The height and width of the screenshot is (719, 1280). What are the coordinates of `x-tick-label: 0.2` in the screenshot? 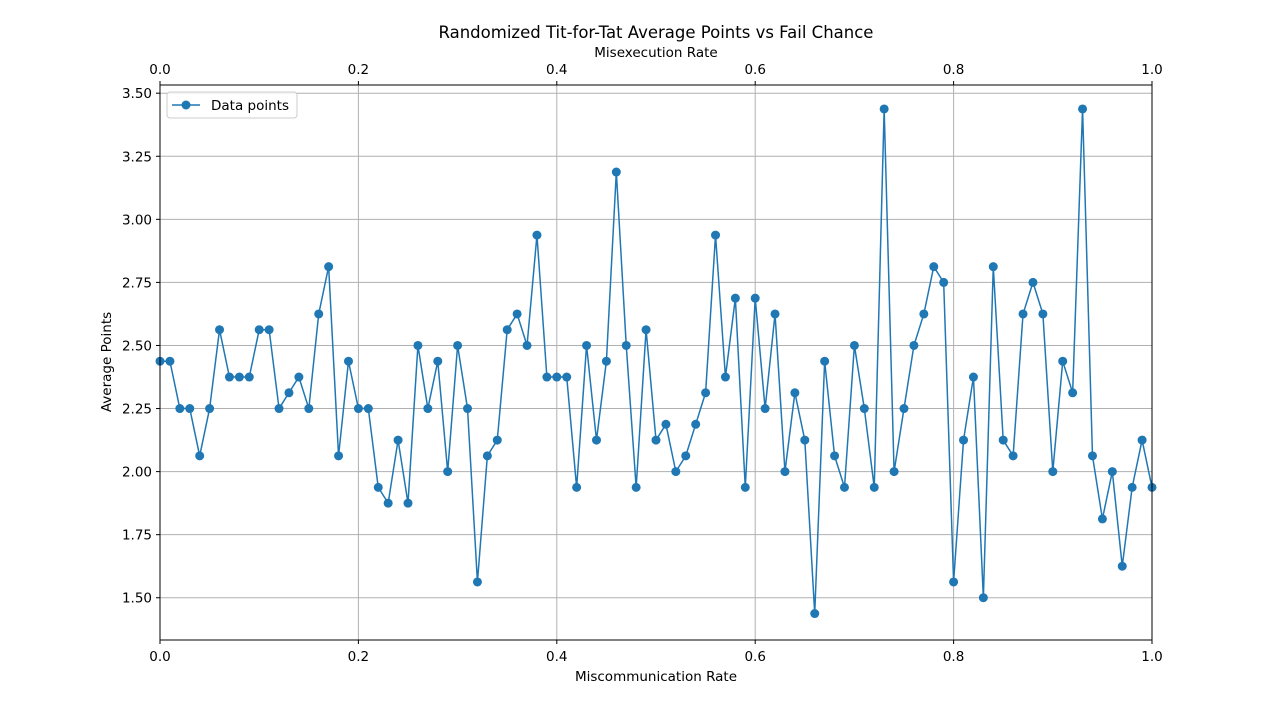 It's located at (358, 657).